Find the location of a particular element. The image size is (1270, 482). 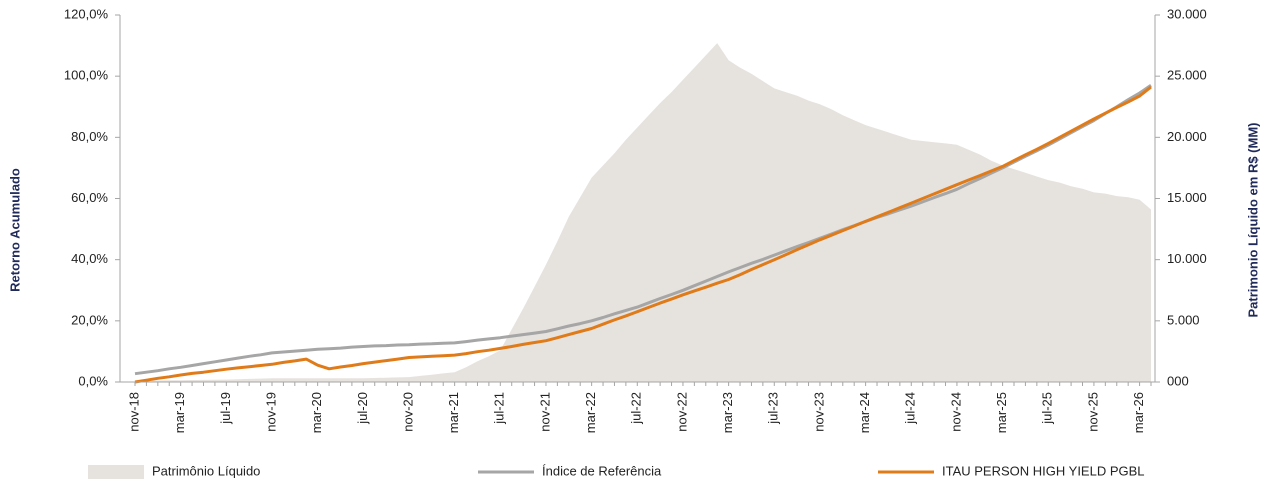

y2-tick-label: 000 is located at coordinates (1178, 380).